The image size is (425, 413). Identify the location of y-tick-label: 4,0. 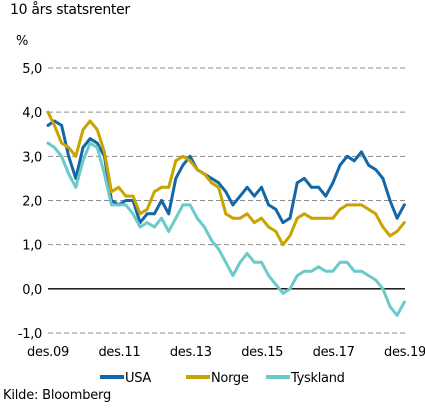
(32, 113).